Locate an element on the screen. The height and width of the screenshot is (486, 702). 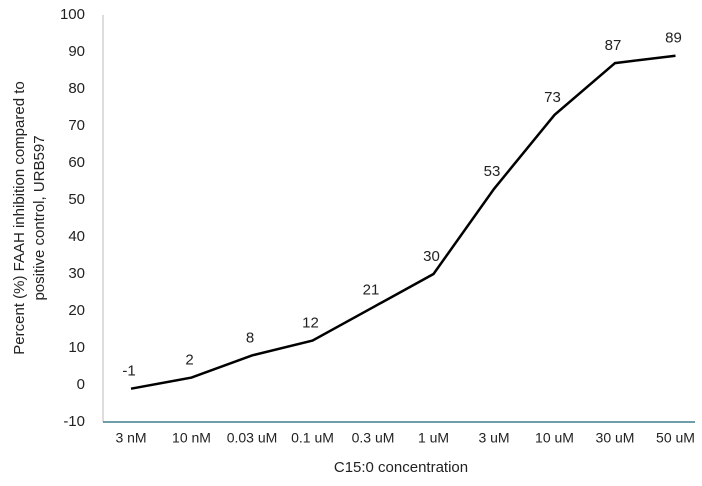
y-axis-title: positive control, URB597 is located at coordinates (39, 217).